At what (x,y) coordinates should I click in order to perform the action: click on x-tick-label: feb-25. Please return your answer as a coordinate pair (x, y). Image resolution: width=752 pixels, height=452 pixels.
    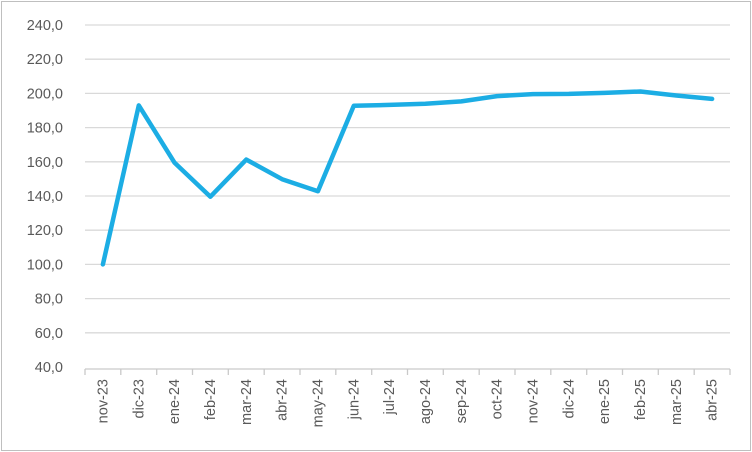
    Looking at the image, I should click on (641, 399).